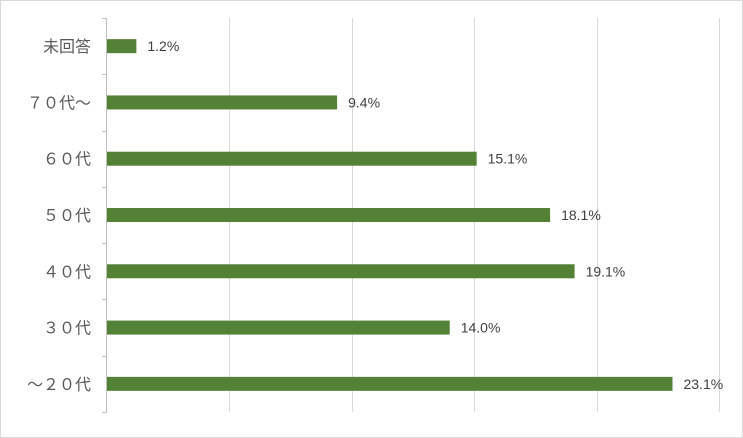 This screenshot has height=438, width=743. Describe the element at coordinates (703, 384) in the screenshot. I see `data-label: 23.1%` at that location.